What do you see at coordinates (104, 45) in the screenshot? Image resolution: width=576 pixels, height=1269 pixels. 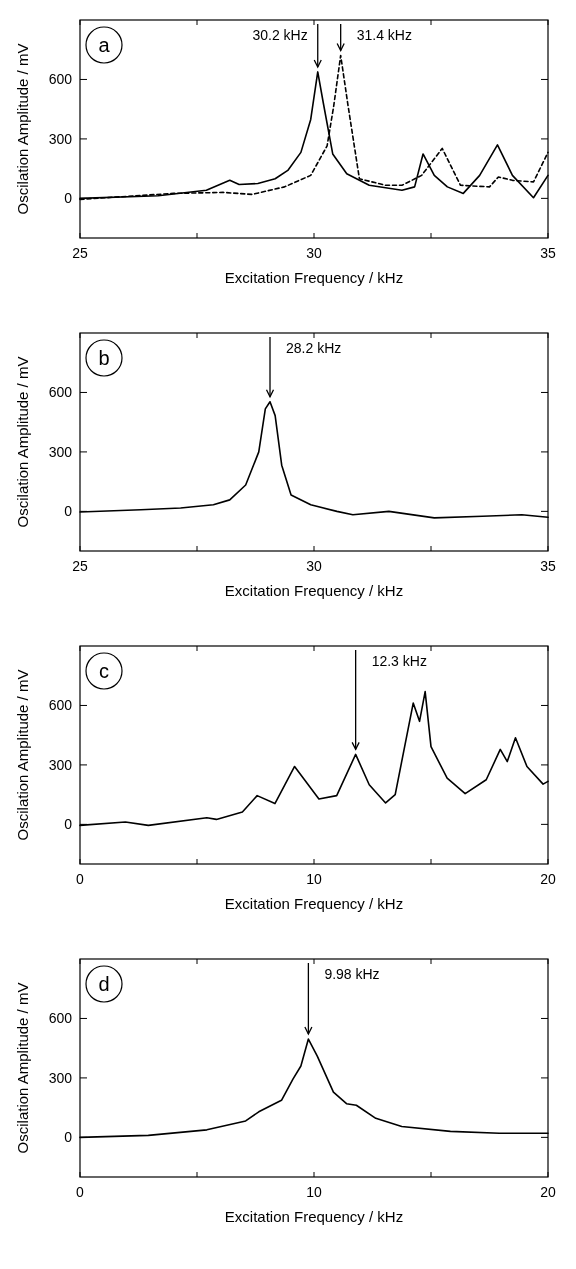 I see `text: a` at bounding box center [104, 45].